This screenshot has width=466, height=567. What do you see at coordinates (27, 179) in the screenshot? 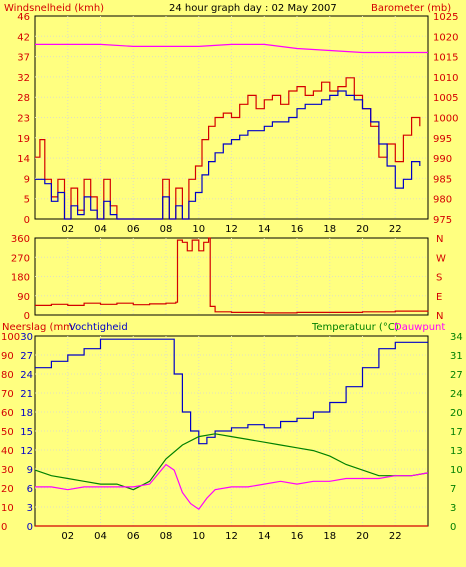
I see `wind-axis-tick-label: 9` at bounding box center [27, 179].